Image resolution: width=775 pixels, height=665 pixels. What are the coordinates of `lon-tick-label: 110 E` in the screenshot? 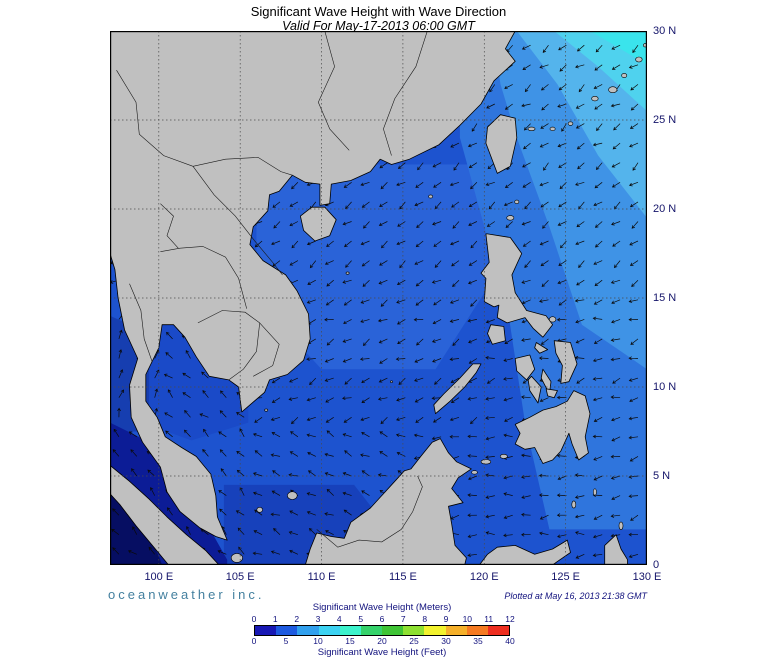 It's located at (321, 577).